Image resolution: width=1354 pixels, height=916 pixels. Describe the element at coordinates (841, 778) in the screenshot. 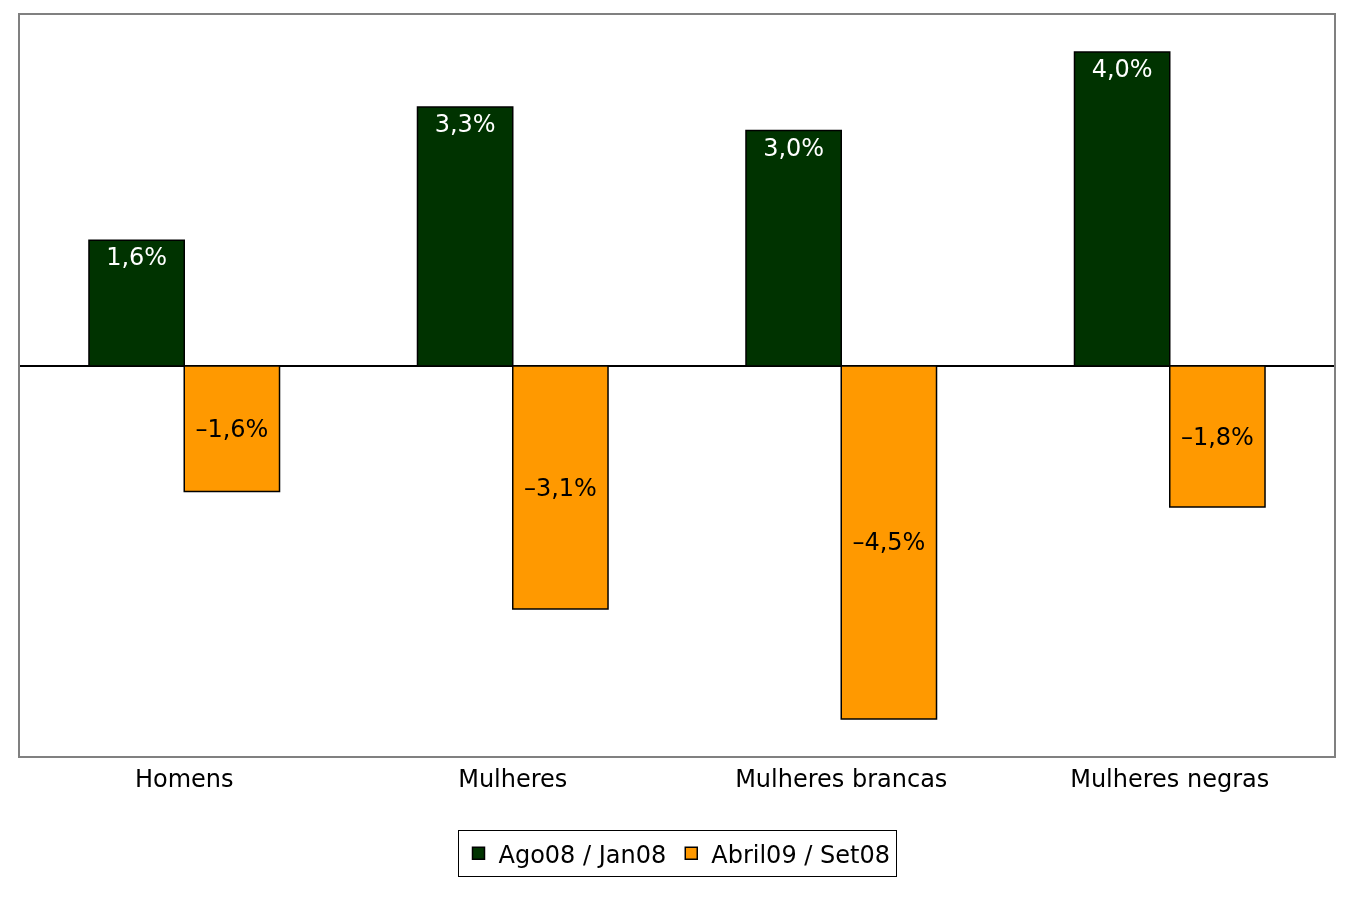

I see `x-tick-label: Mulheres brancas` at that location.